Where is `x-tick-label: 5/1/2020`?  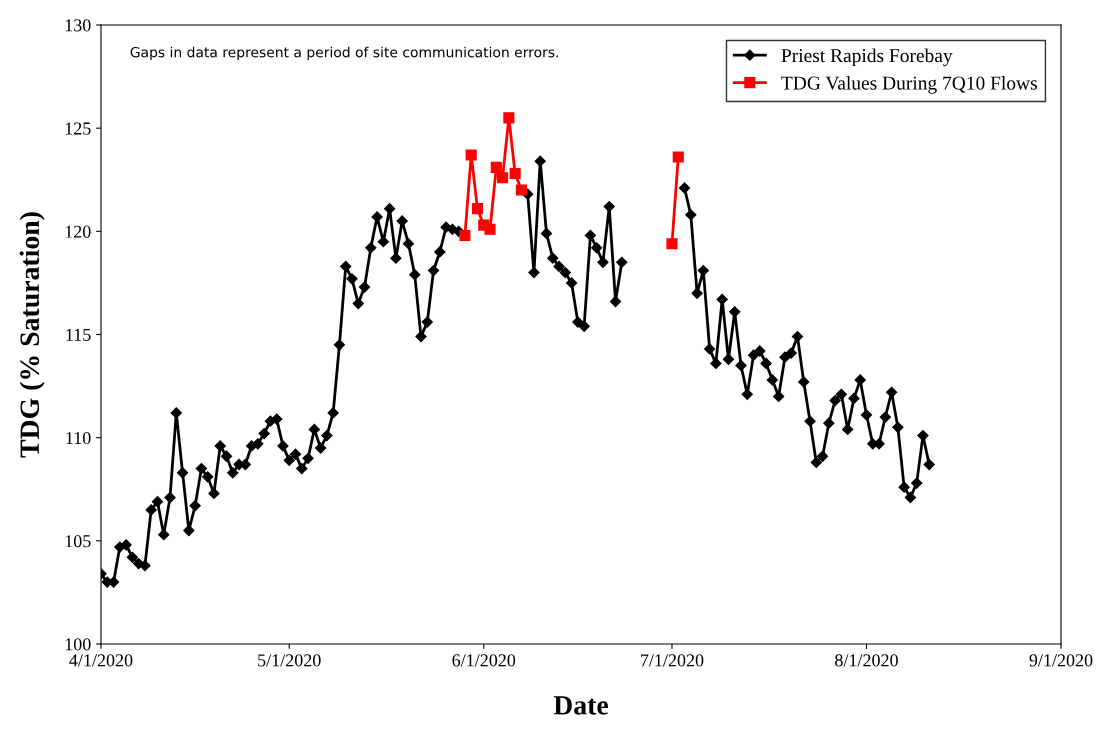
x-tick-label: 5/1/2020 is located at coordinates (289, 660).